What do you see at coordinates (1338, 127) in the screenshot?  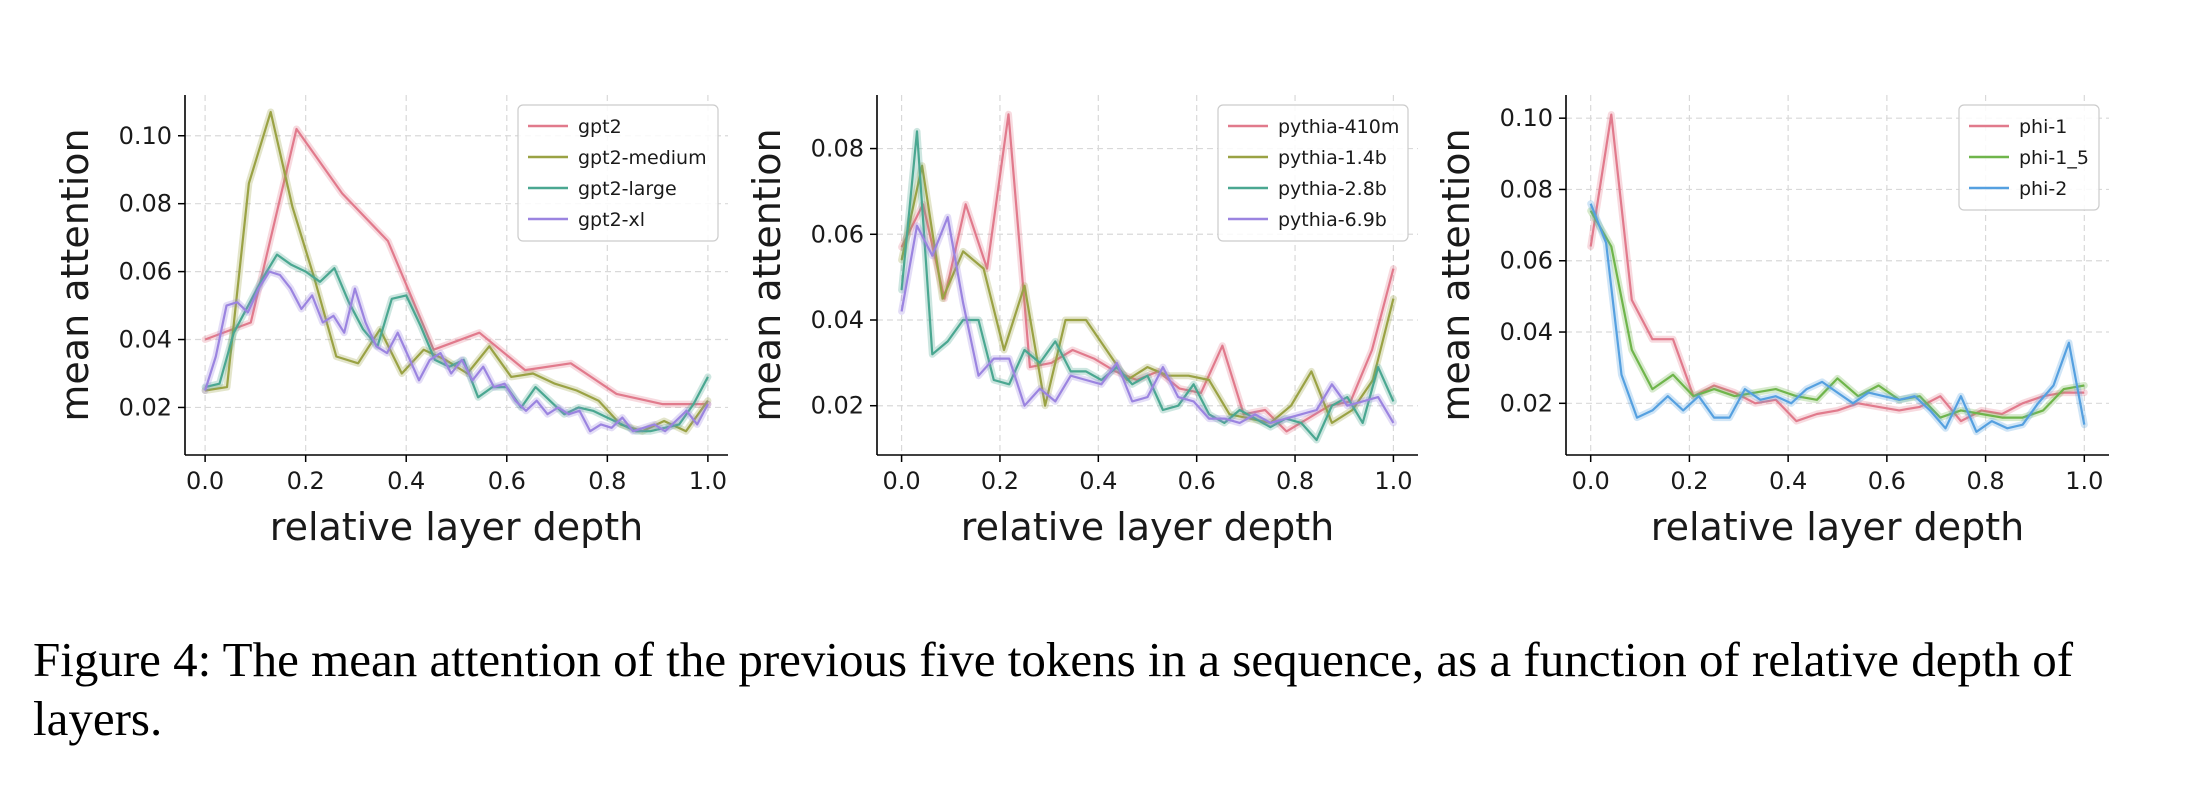 I see `legend-label: pythia-410m` at bounding box center [1338, 127].